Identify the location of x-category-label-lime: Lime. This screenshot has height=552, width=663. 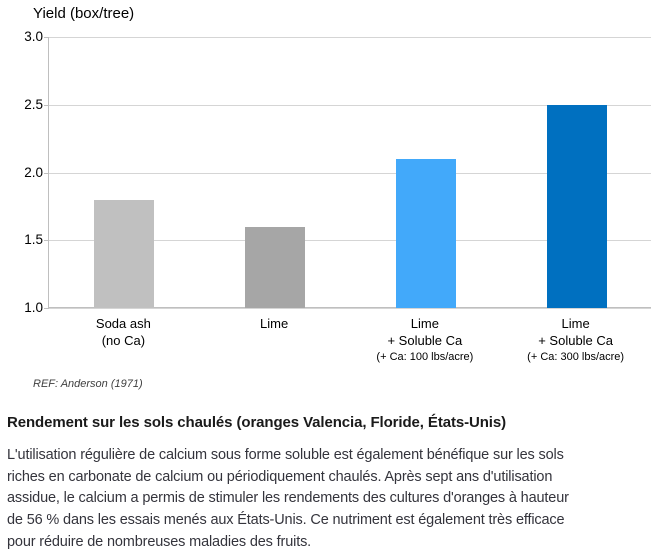
(274, 323).